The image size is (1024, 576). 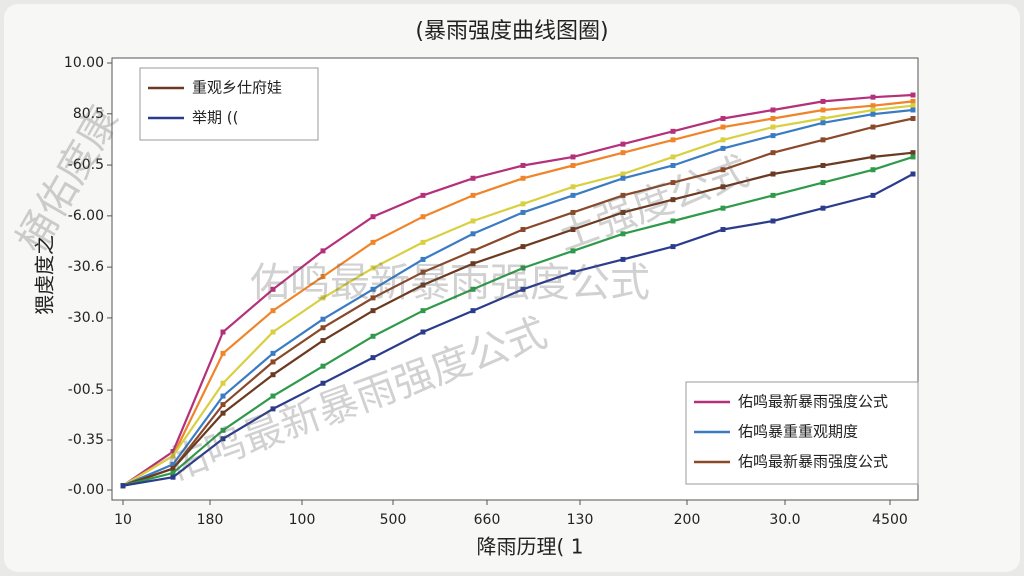 What do you see at coordinates (86, 490) in the screenshot?
I see `y-tick-label: -0.00` at bounding box center [86, 490].